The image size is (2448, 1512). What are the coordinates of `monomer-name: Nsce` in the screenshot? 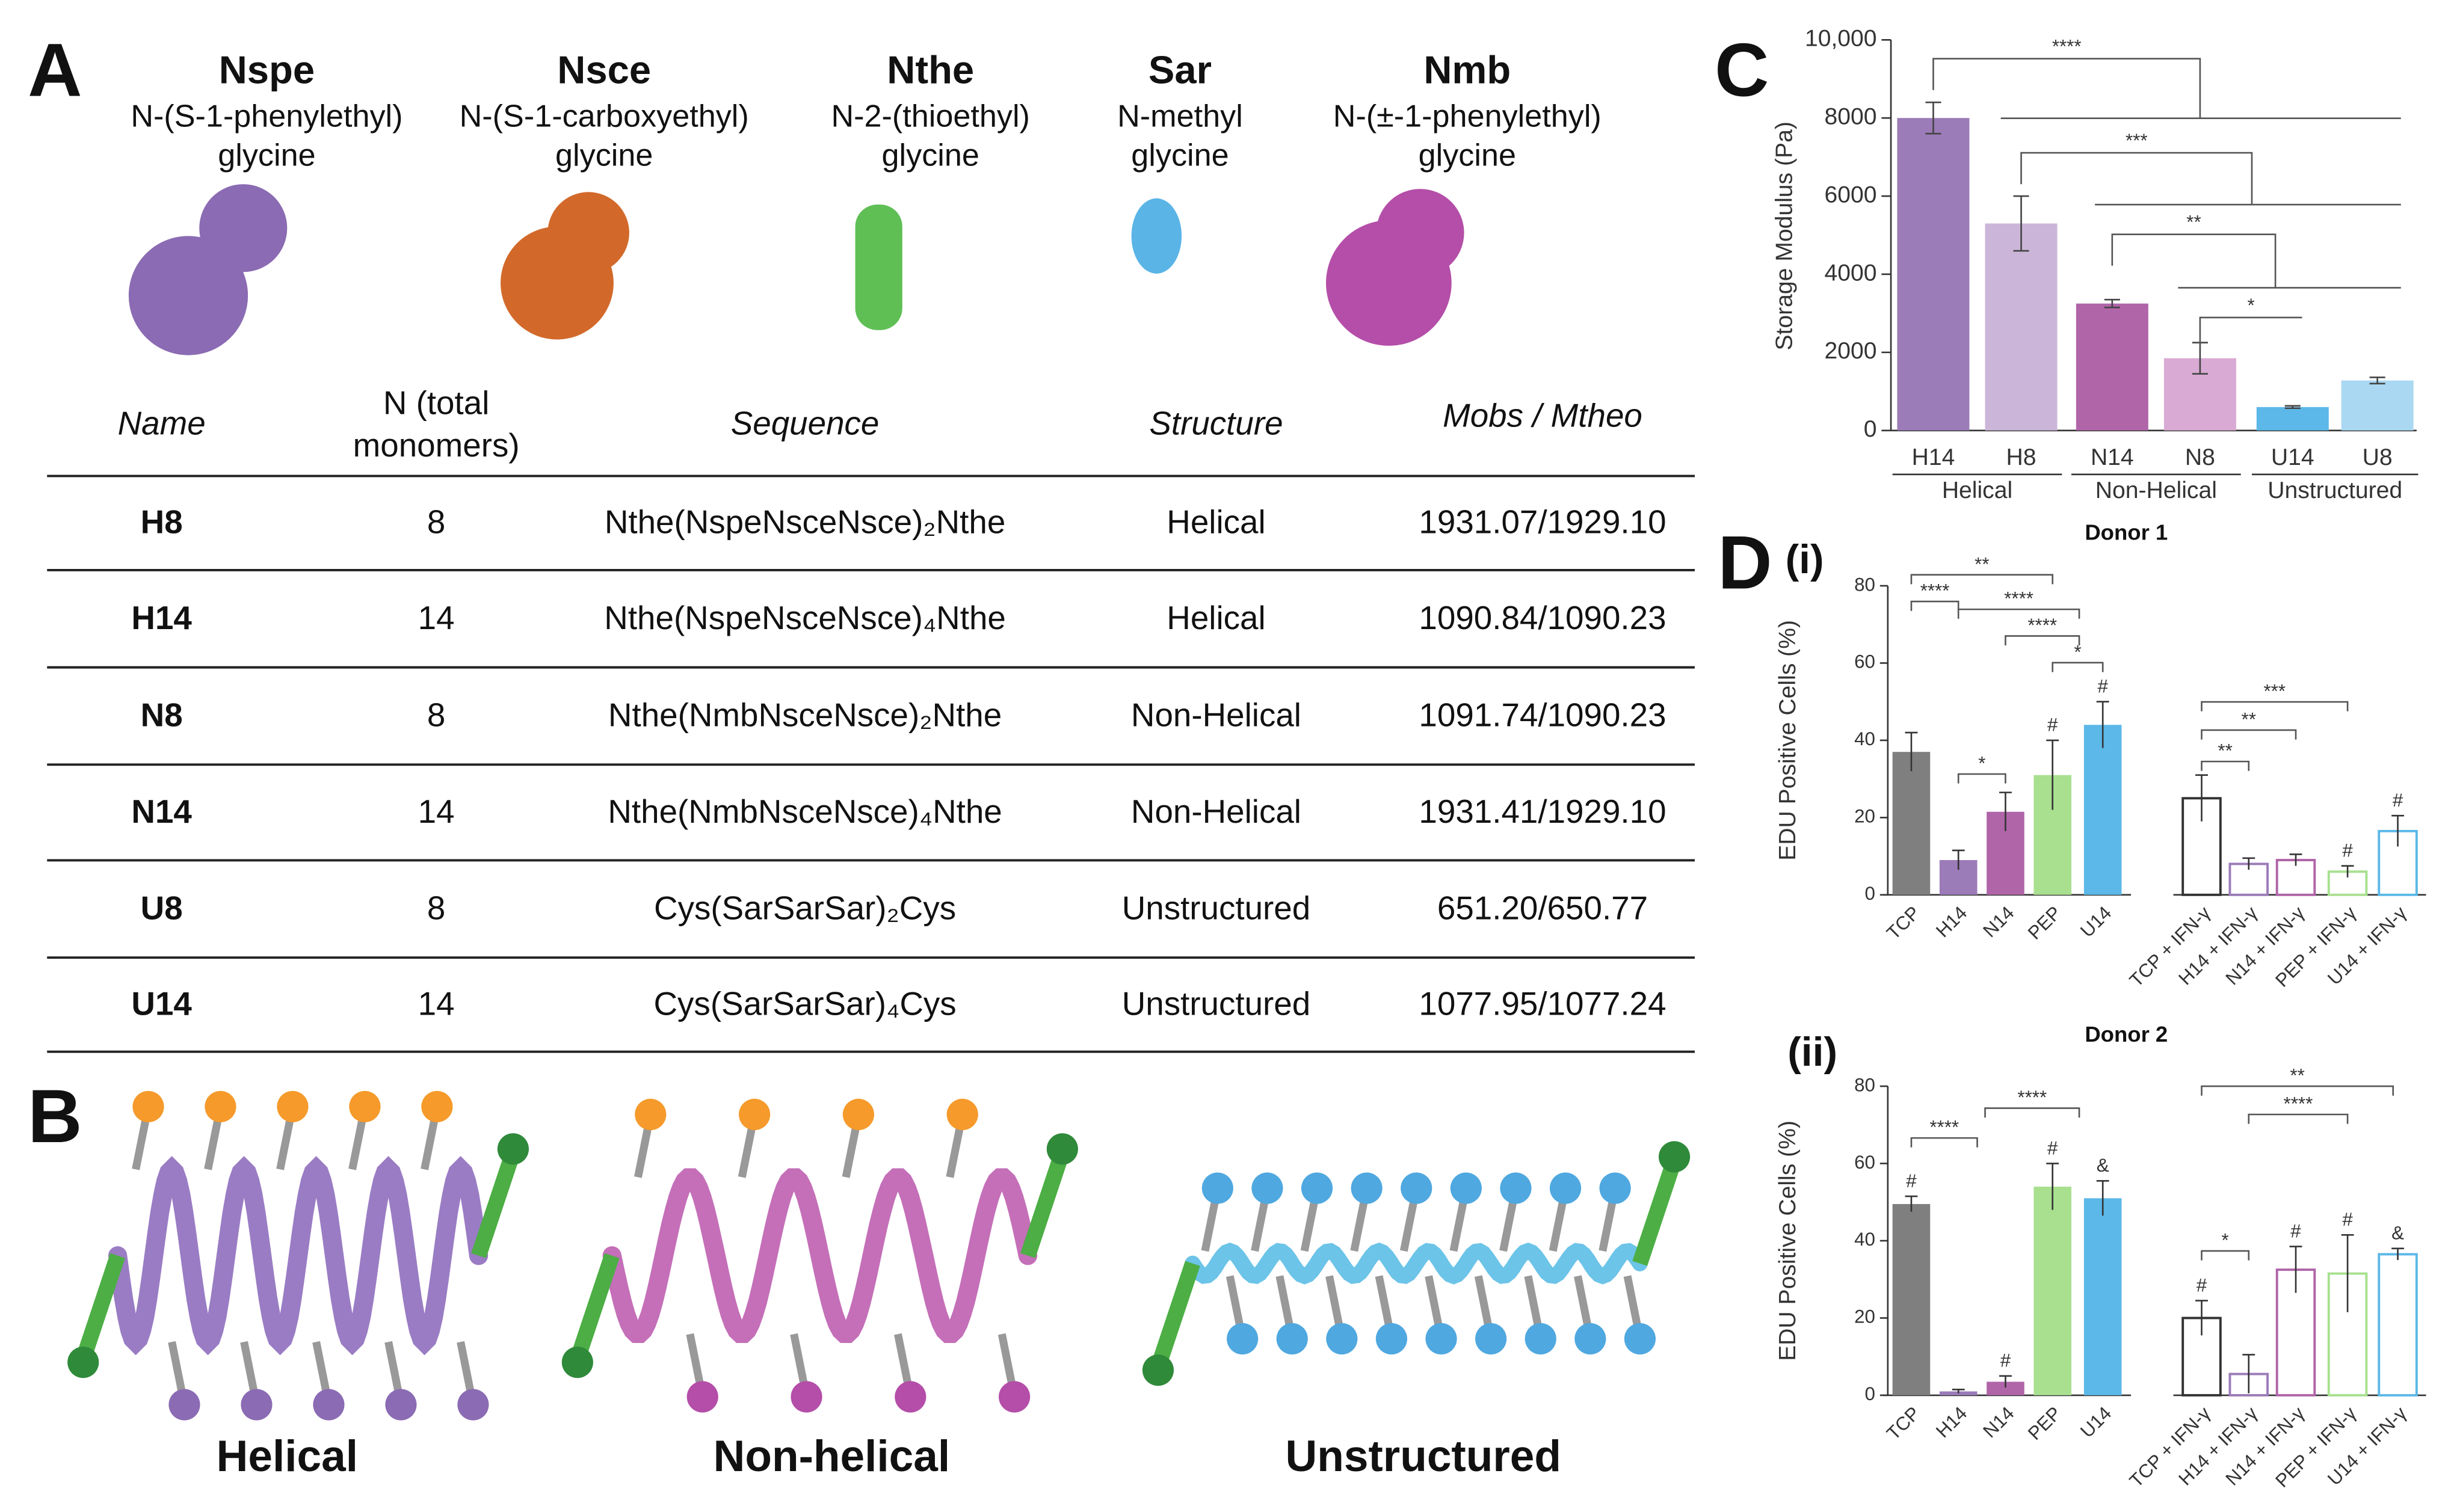 It's located at (604, 69).